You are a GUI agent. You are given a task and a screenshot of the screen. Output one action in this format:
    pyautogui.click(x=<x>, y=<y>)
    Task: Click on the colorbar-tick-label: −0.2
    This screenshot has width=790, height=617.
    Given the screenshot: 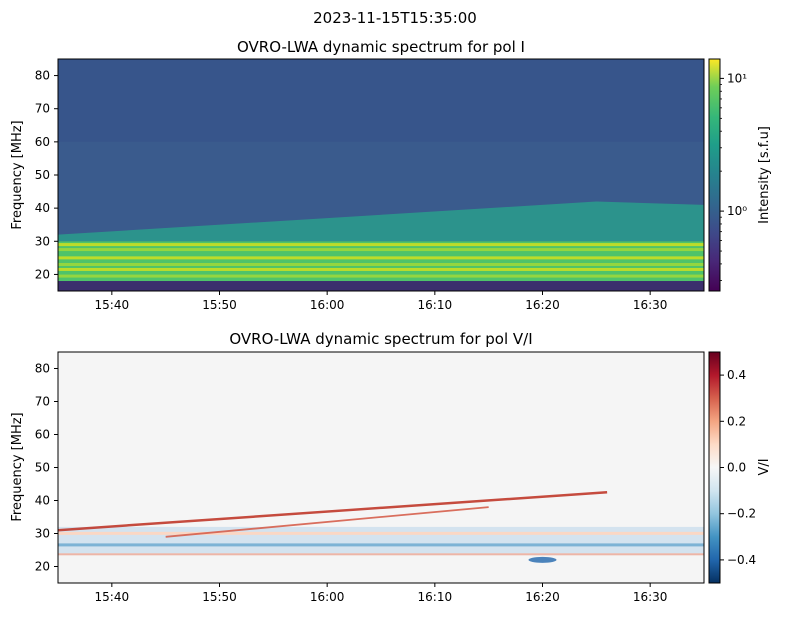 What is the action you would take?
    pyautogui.click(x=741, y=514)
    